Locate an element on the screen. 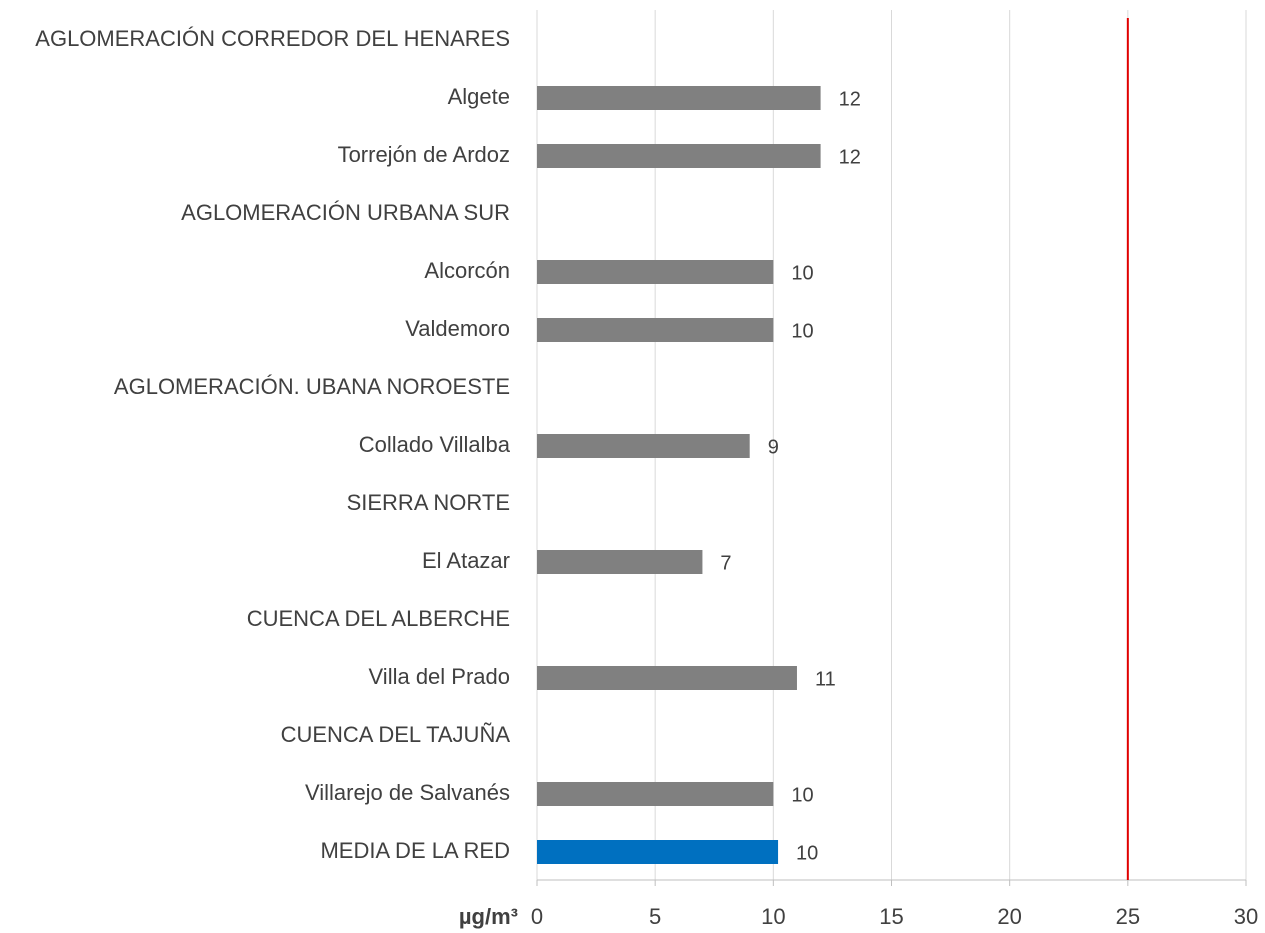 This screenshot has width=1265, height=933. x-tick-label: 30 is located at coordinates (1246, 916).